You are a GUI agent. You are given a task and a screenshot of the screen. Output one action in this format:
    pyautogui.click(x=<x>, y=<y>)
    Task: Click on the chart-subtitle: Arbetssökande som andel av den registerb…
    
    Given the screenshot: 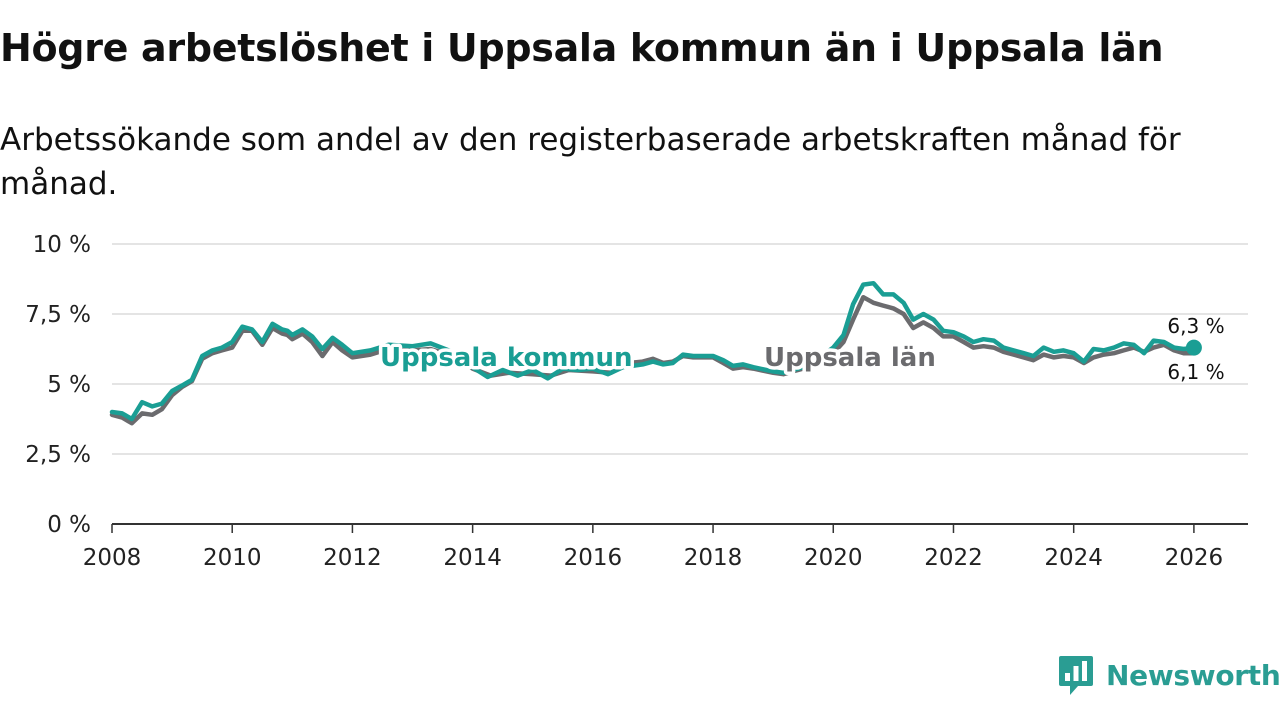 What is the action you would take?
    pyautogui.click(x=590, y=162)
    